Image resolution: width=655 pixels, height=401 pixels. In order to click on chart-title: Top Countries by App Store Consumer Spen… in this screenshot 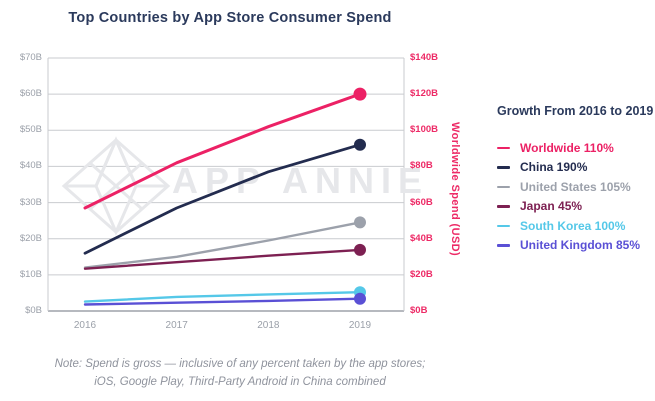, I will do `click(230, 18)`.